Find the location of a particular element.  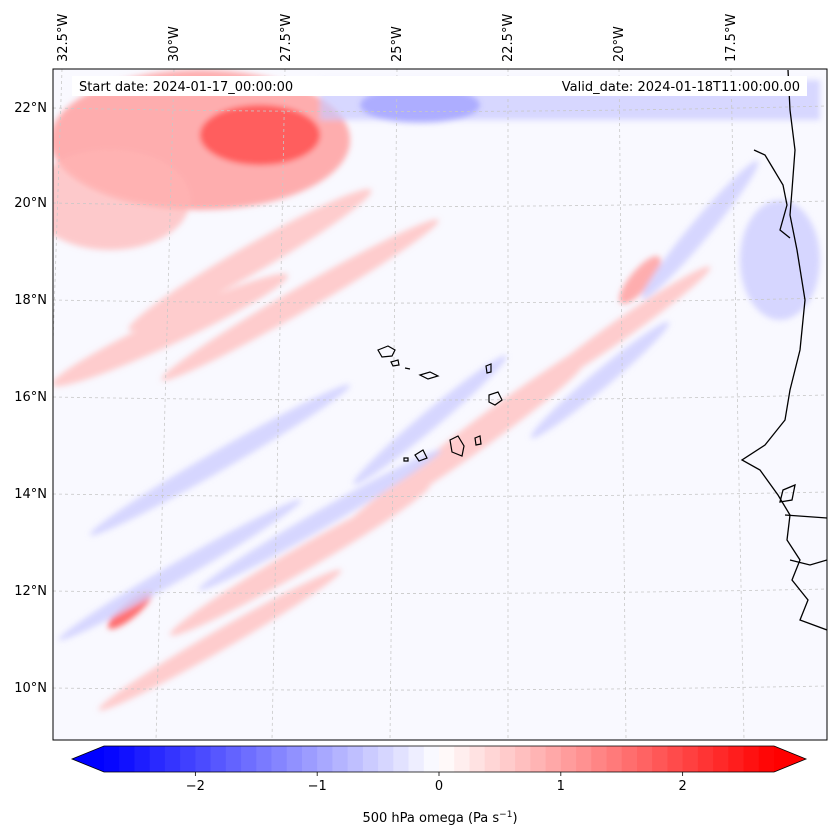

colorbar-ticks: −2 −1 0 1 2 is located at coordinates (436, 783).